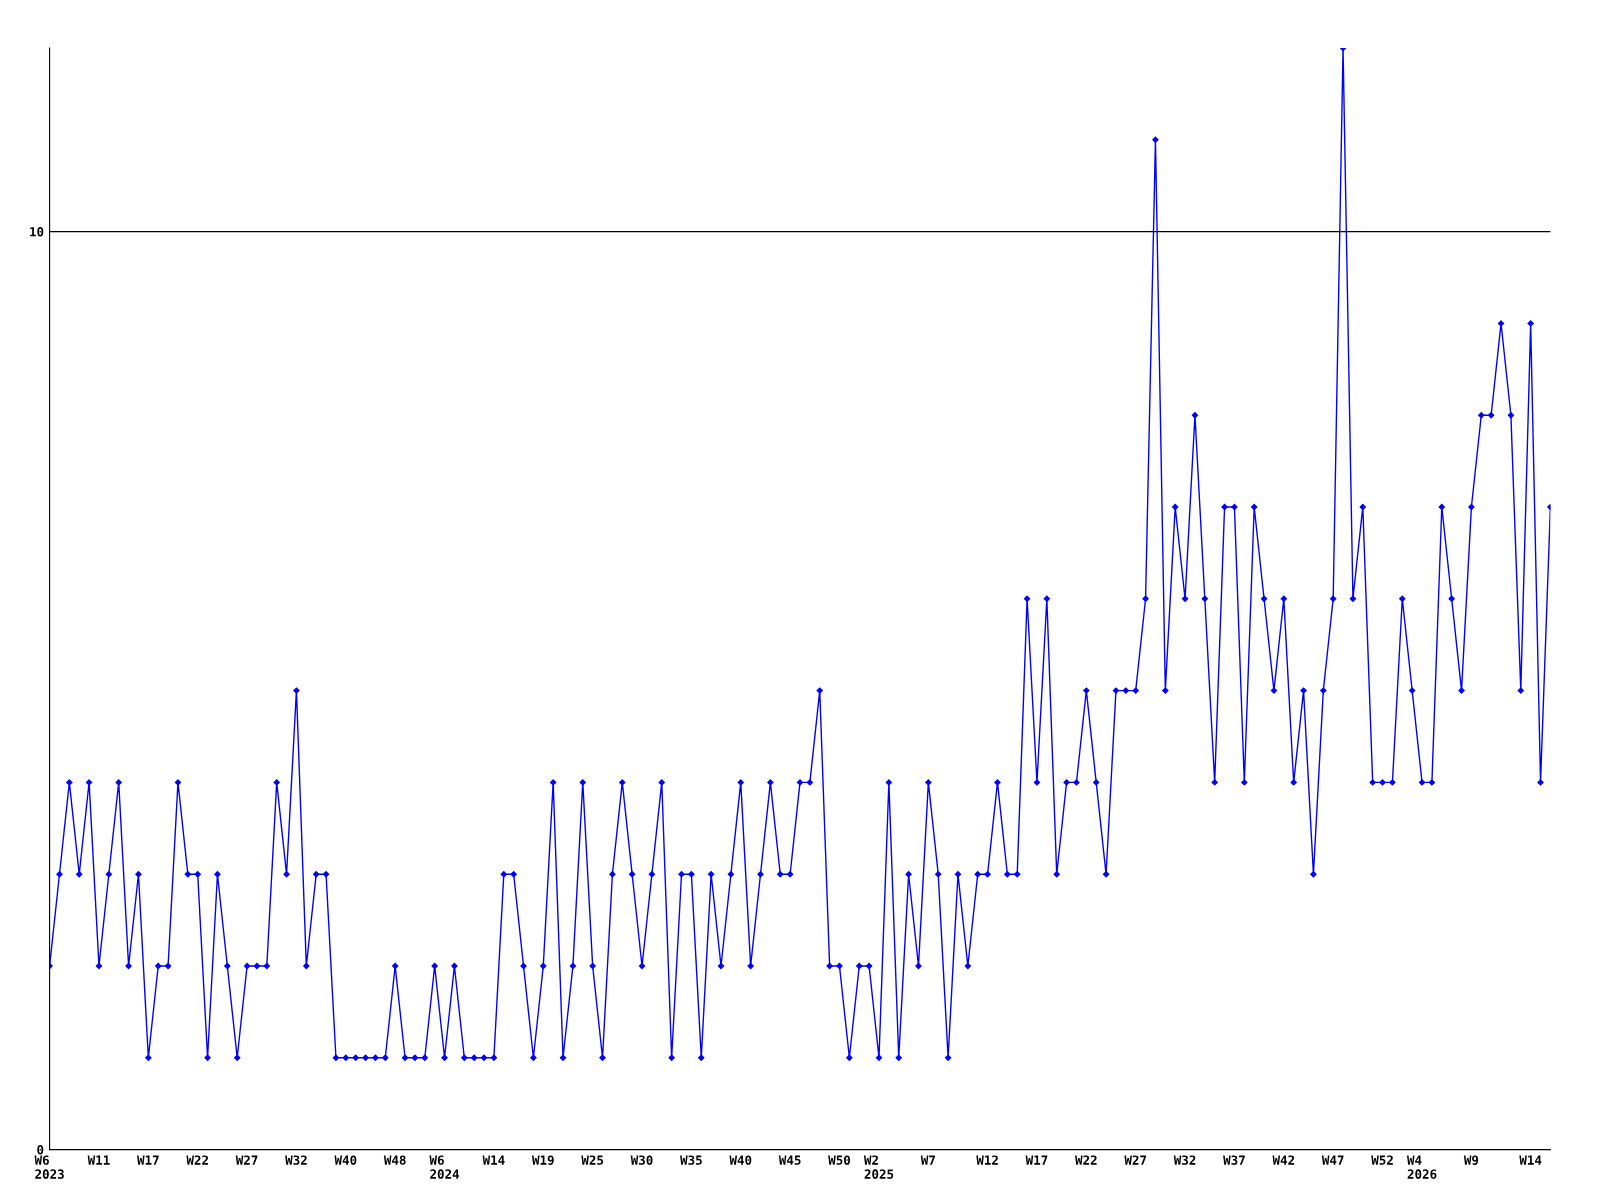 The image size is (1600, 1200). Describe the element at coordinates (1471, 1160) in the screenshot. I see `x-tick-label: W9` at that location.